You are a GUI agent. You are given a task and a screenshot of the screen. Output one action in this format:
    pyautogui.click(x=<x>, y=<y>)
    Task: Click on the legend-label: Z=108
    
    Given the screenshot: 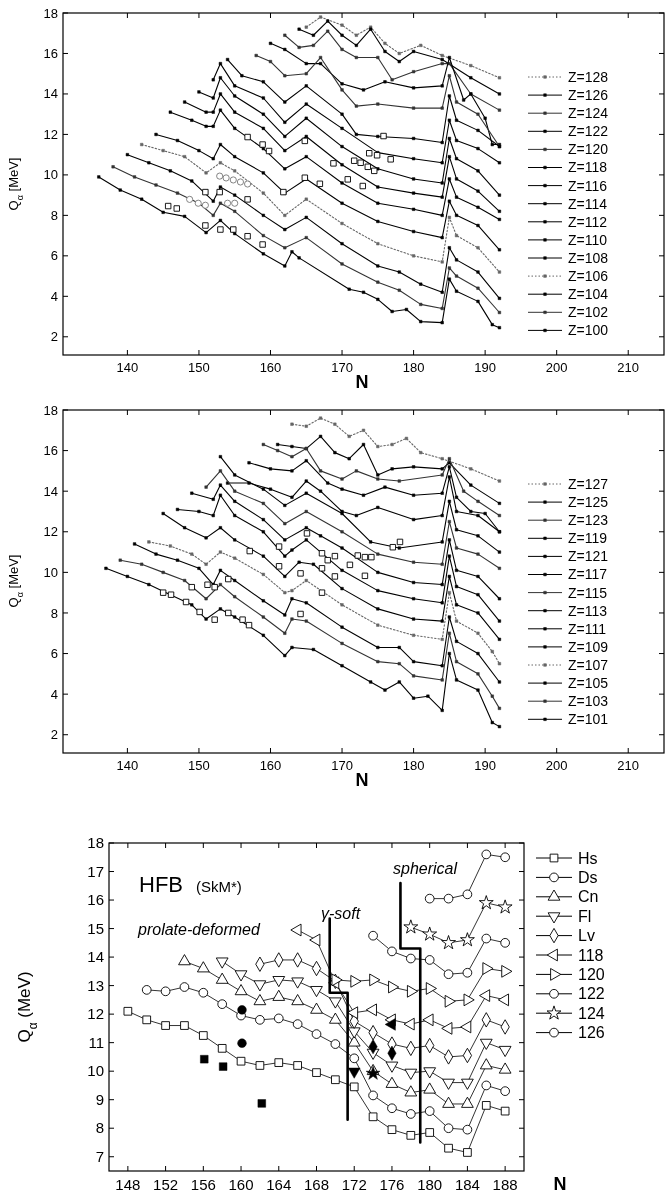 What is the action you would take?
    pyautogui.click(x=588, y=257)
    